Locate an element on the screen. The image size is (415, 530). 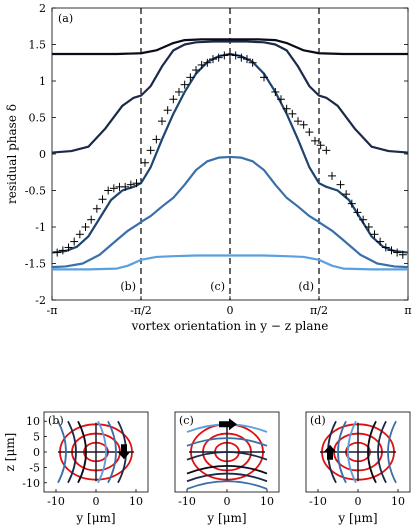
y-tick-label: -1.5 is located at coordinates (35, 264).